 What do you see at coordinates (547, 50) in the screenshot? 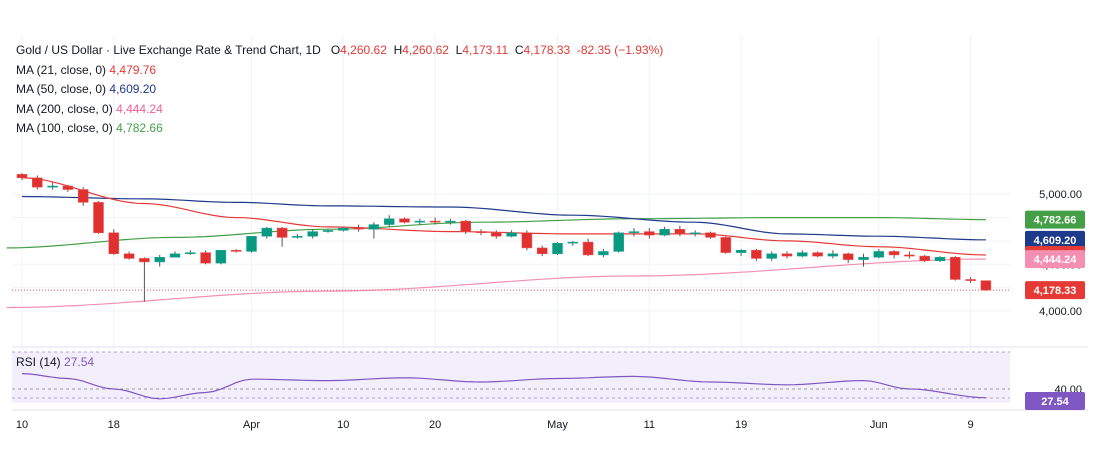
I see `close-value: 4,178.33` at bounding box center [547, 50].